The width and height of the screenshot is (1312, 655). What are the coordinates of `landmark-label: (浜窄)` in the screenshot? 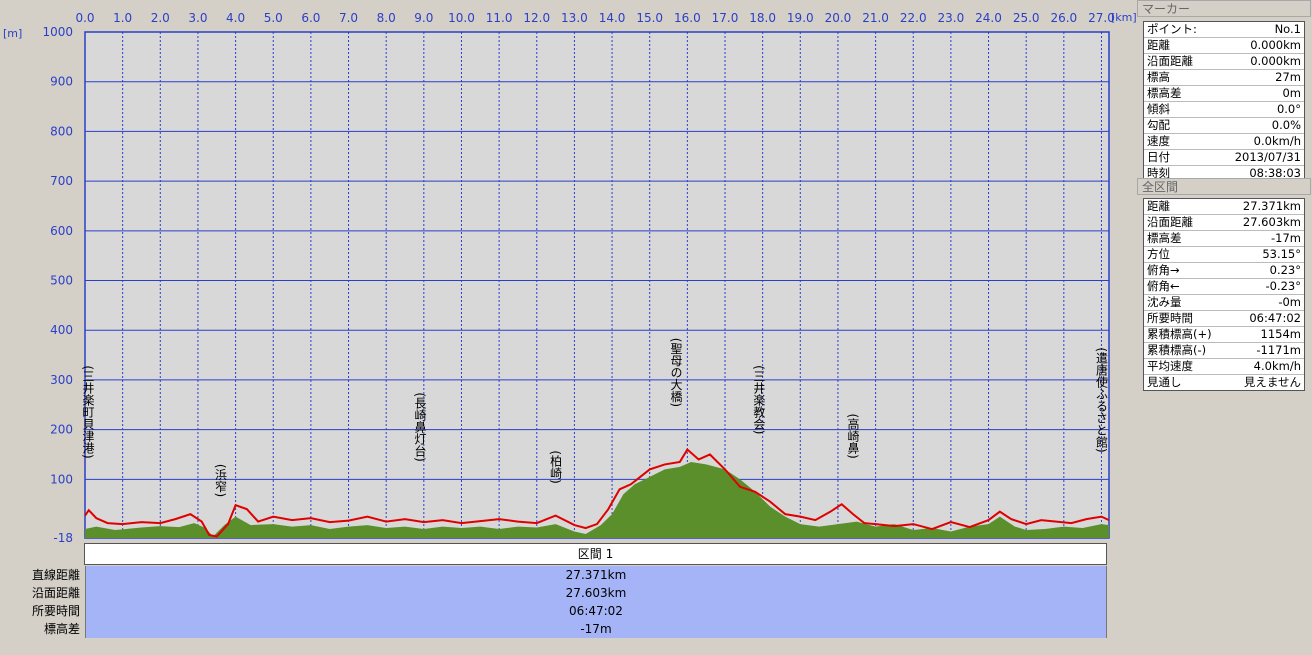 It's located at (221, 480).